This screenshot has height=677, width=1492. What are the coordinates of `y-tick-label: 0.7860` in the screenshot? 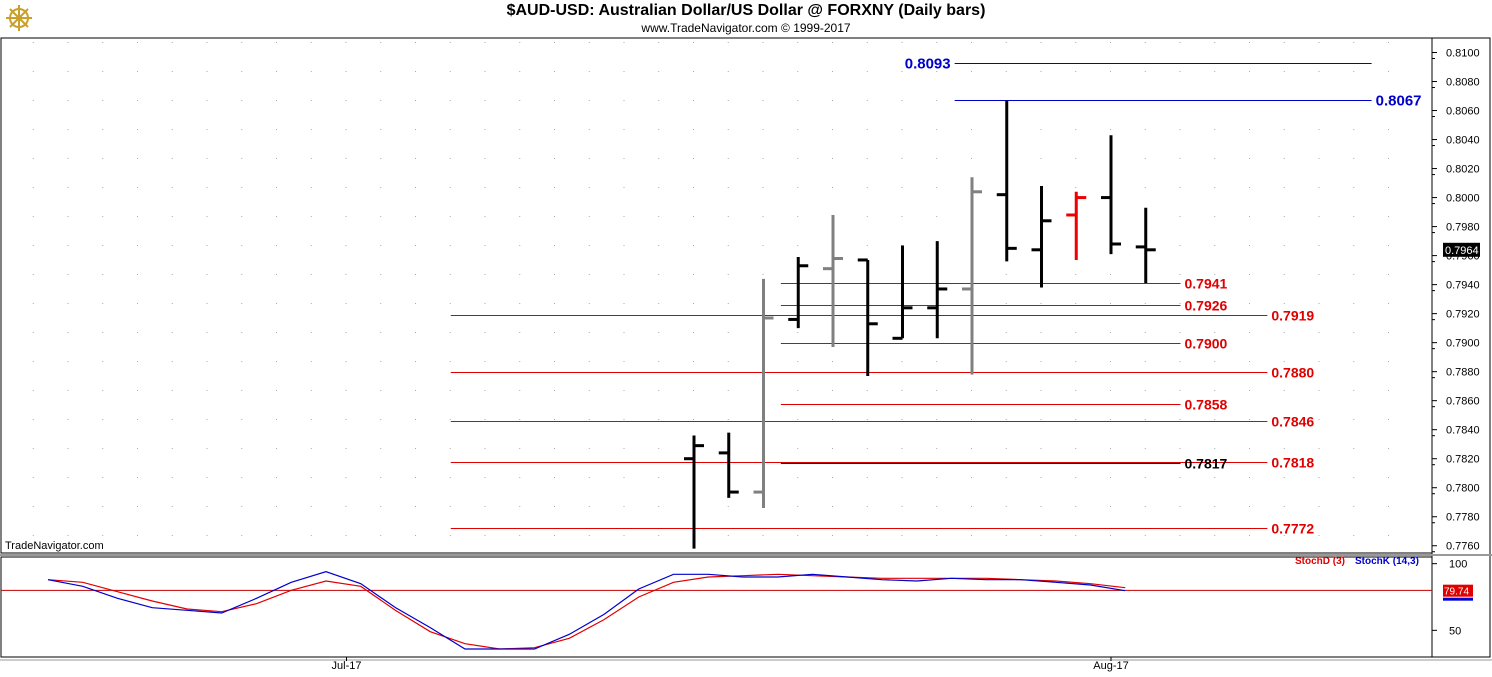 It's located at (1463, 402).